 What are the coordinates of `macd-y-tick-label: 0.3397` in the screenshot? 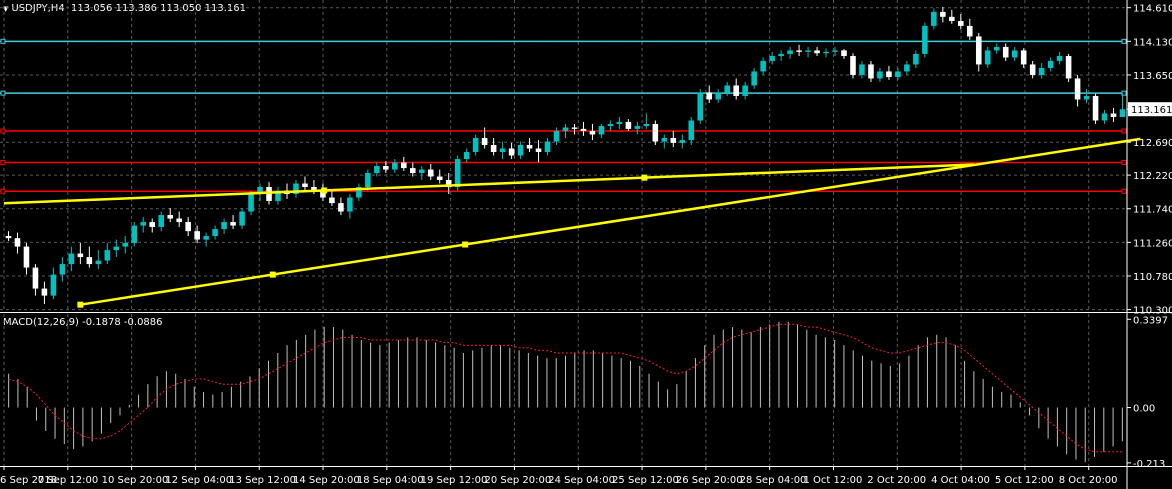 It's located at (1150, 320).